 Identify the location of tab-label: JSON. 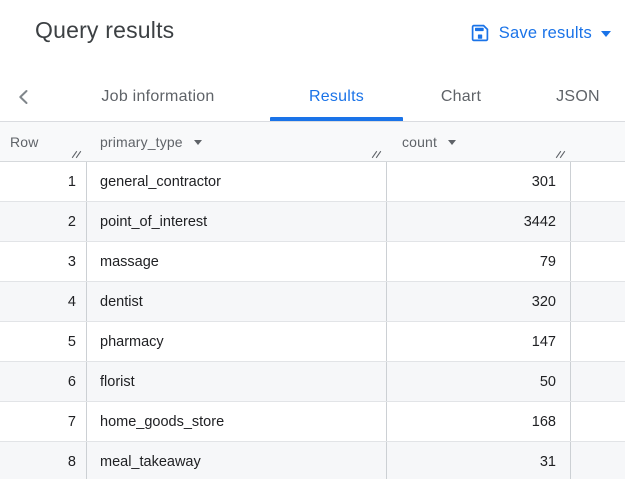
(578, 96).